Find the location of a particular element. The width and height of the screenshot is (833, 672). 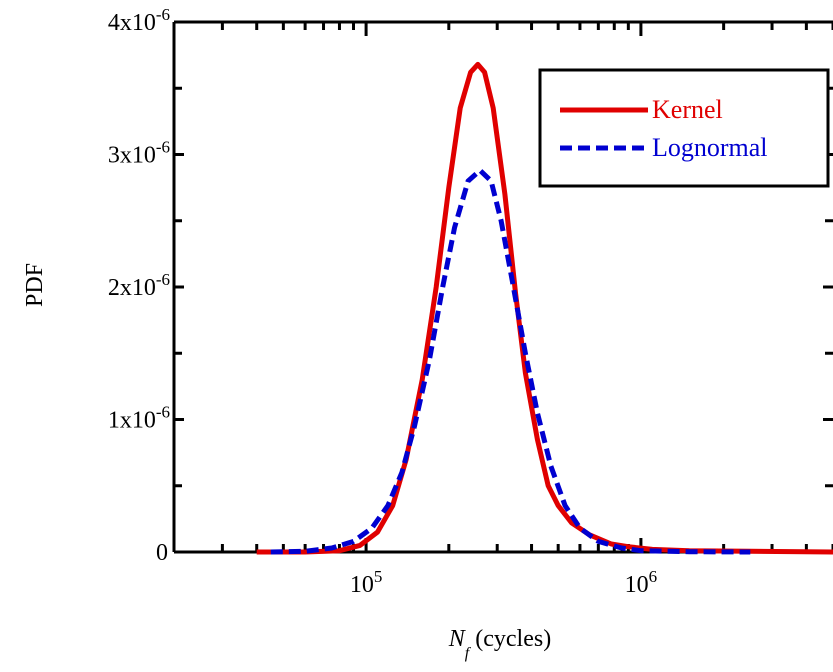

x-axis-label-main: N is located at coordinates (457, 639).